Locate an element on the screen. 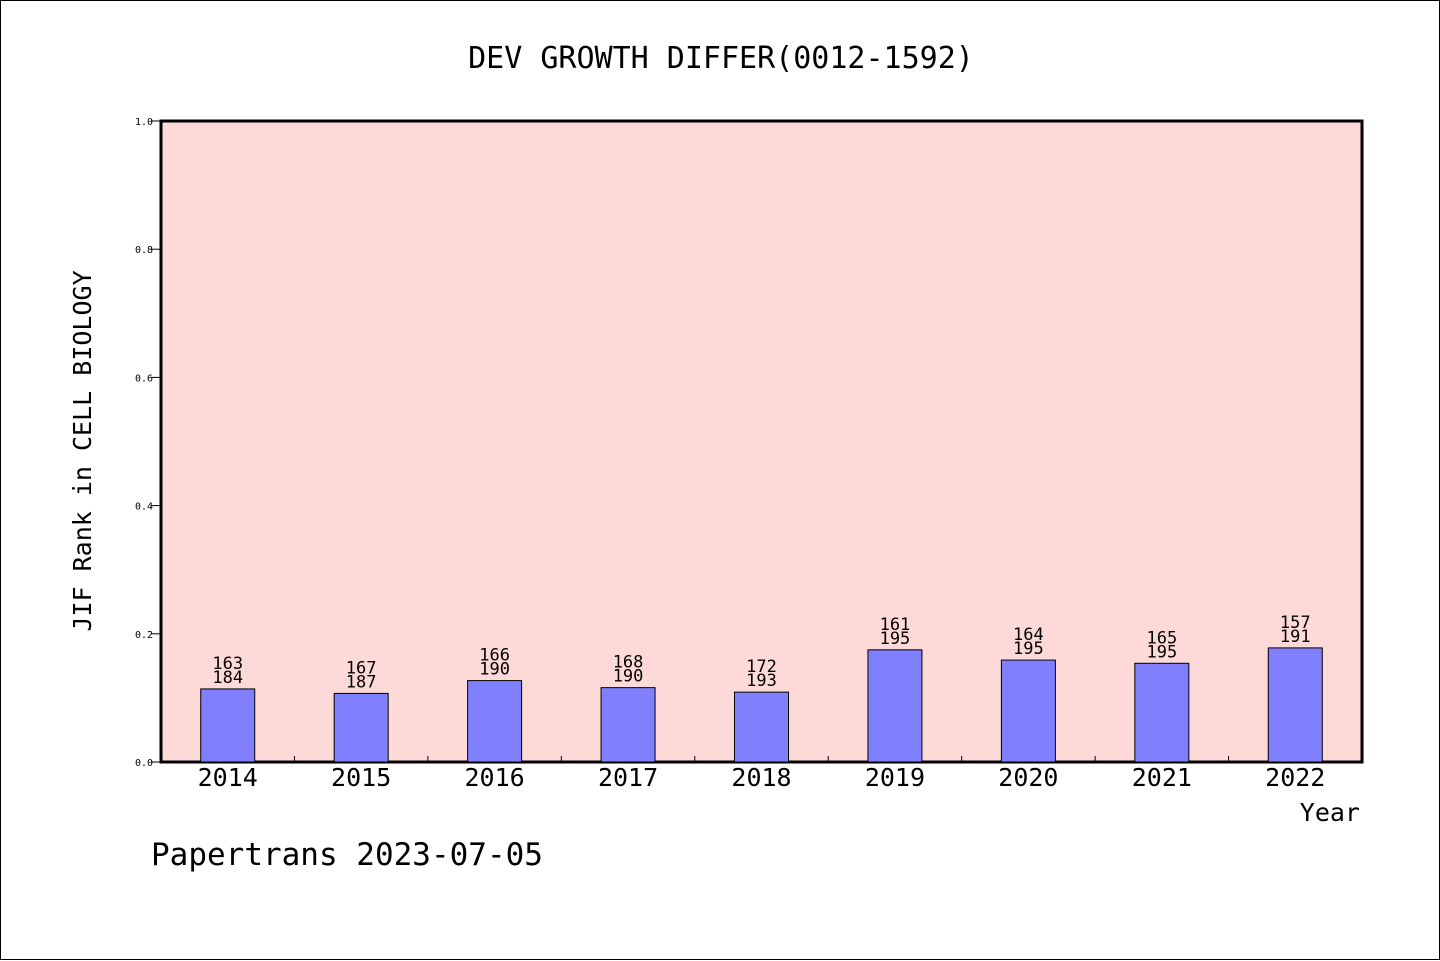 The height and width of the screenshot is (961, 1440). x-tick-label: 2018 is located at coordinates (761, 777).